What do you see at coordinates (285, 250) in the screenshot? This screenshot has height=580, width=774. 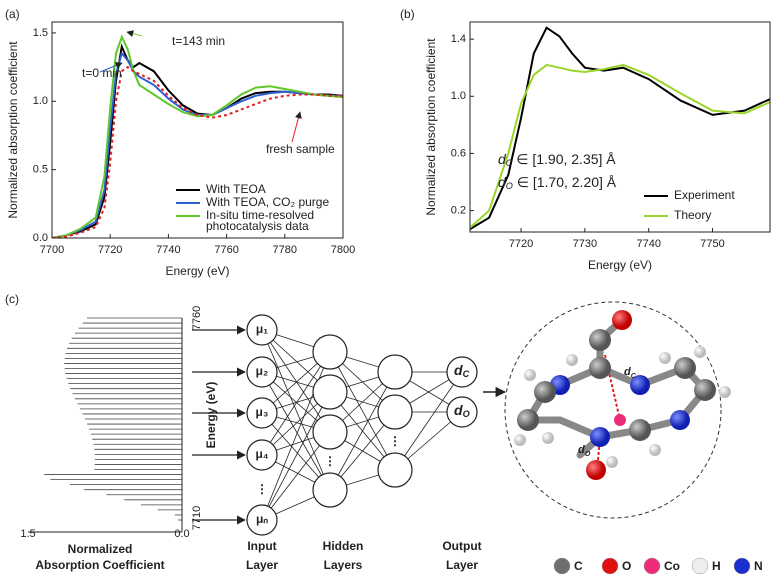 I see `x-tick-label: 7780` at bounding box center [285, 250].